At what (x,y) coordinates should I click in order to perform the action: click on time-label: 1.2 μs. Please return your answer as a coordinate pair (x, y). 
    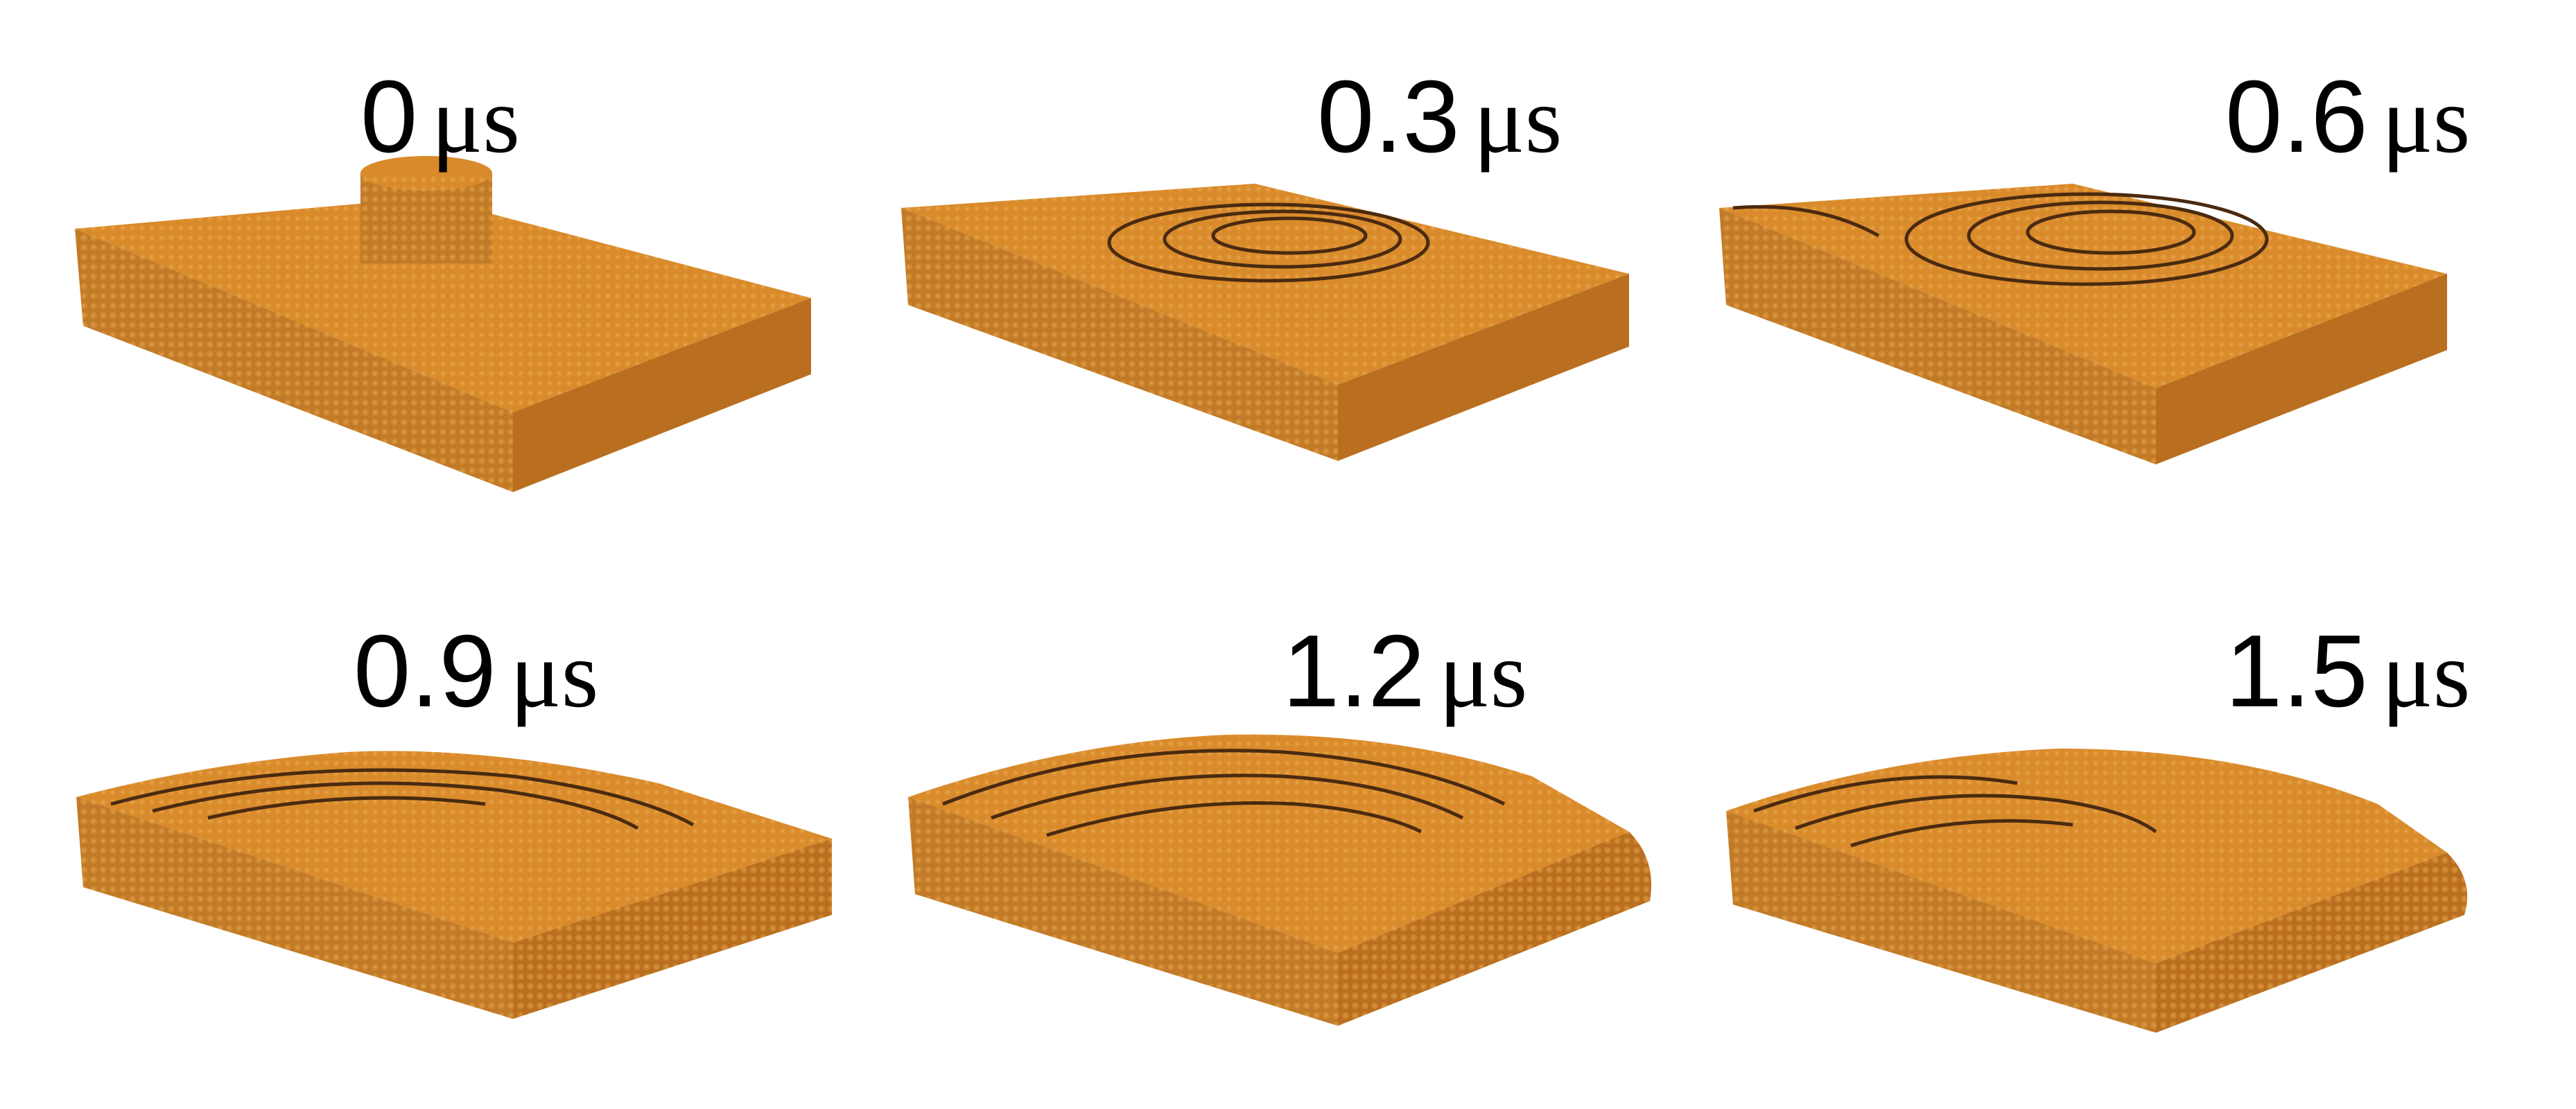
    Looking at the image, I should click on (1404, 671).